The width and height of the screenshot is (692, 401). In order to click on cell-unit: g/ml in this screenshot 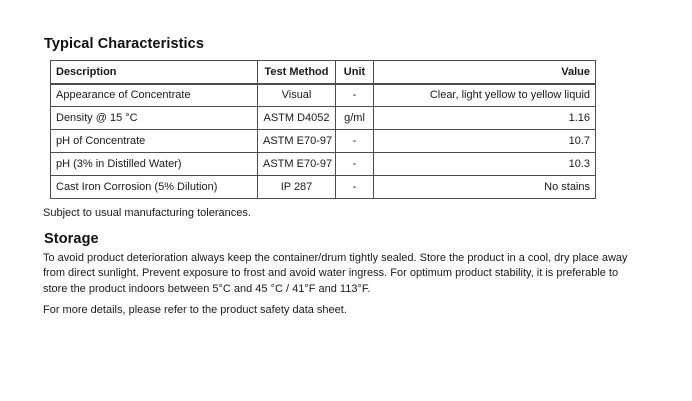, I will do `click(354, 118)`.